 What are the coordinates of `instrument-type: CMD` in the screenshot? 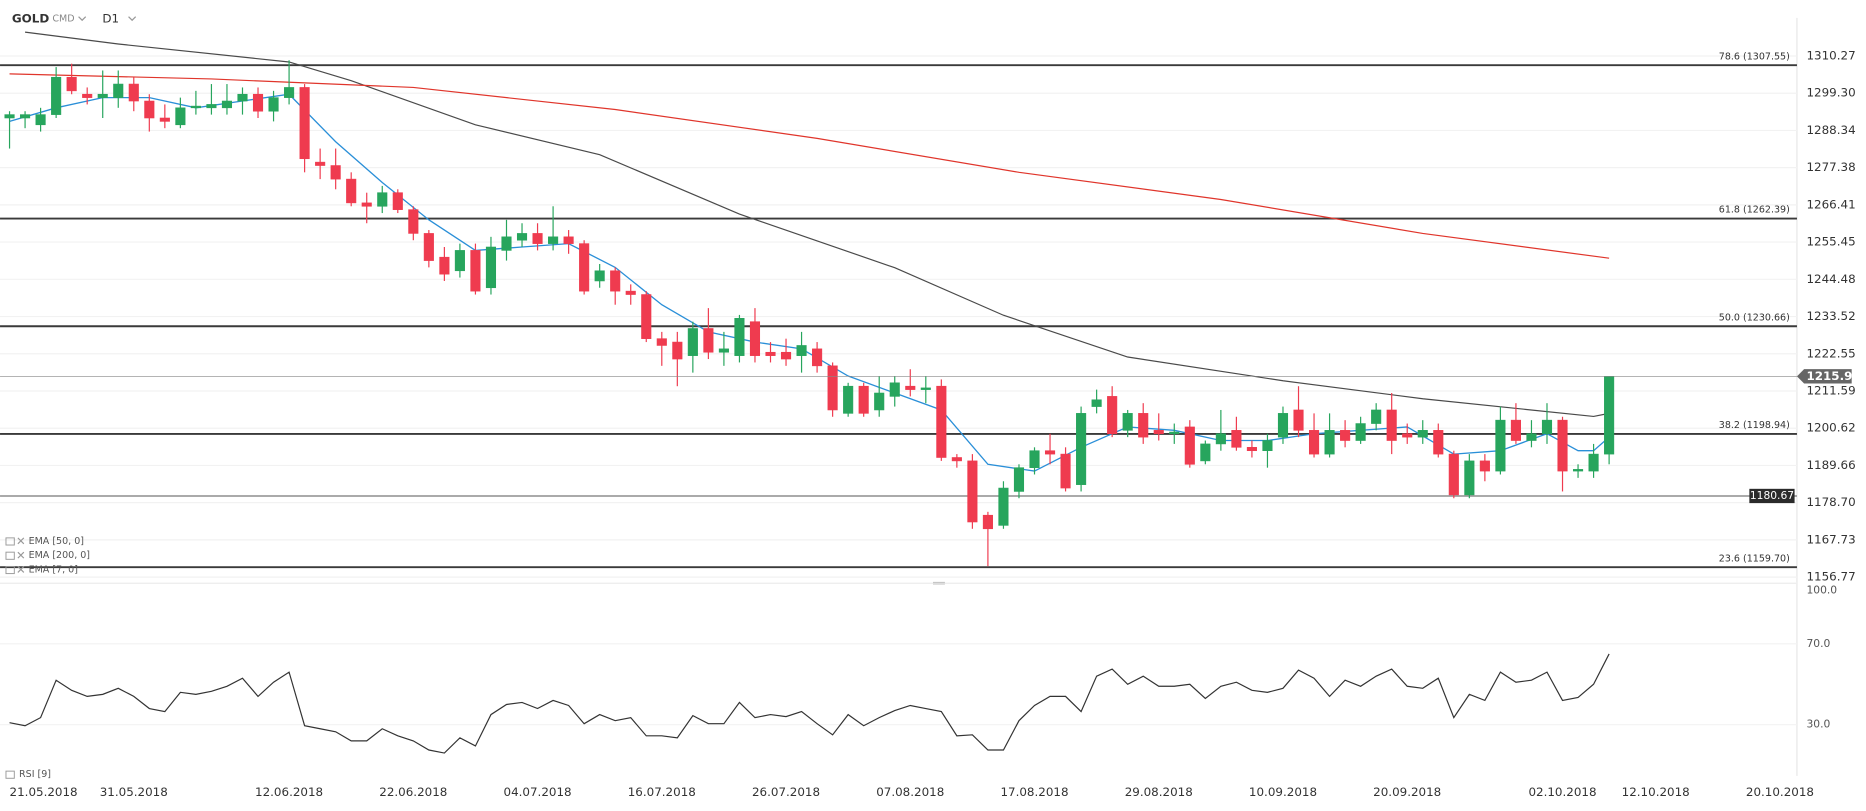 It's located at (63, 19).